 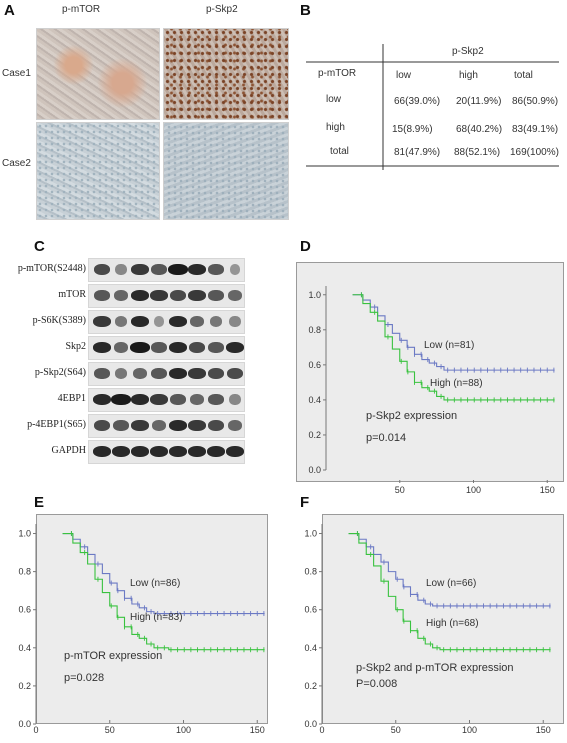 What do you see at coordinates (334, 99) in the screenshot?
I see `table-row-label-low: low` at bounding box center [334, 99].